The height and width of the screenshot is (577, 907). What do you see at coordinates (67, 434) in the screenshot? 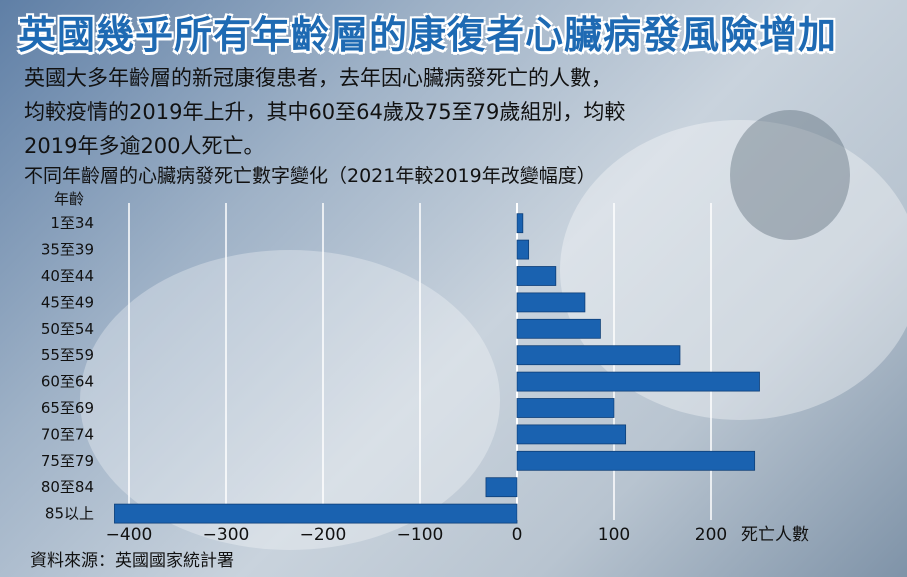
I see `y-tick-label: 70至74` at bounding box center [67, 434].